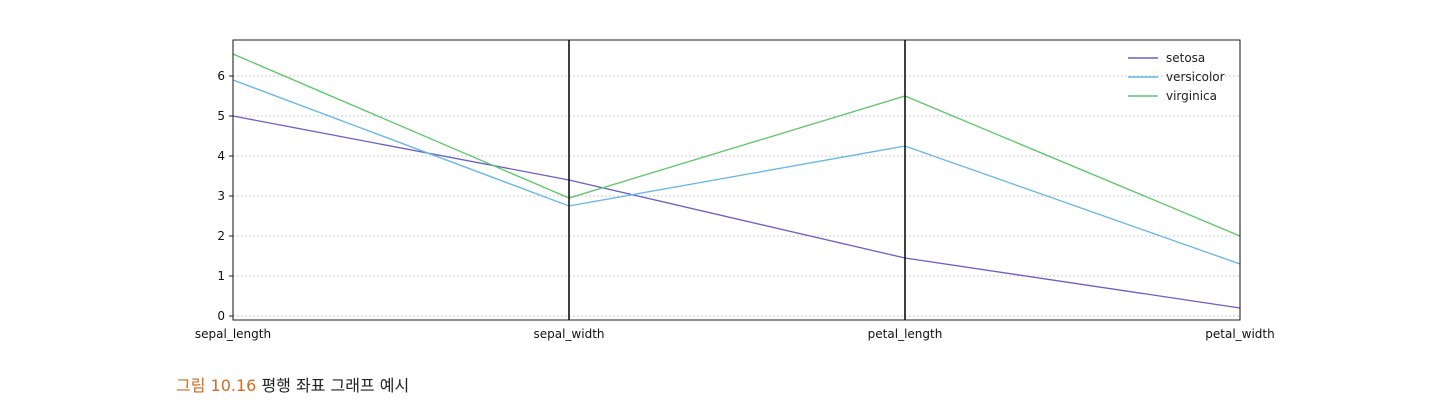  Describe the element at coordinates (568, 334) in the screenshot. I see `x-axis-label-sepal-width: sepal_width` at that location.